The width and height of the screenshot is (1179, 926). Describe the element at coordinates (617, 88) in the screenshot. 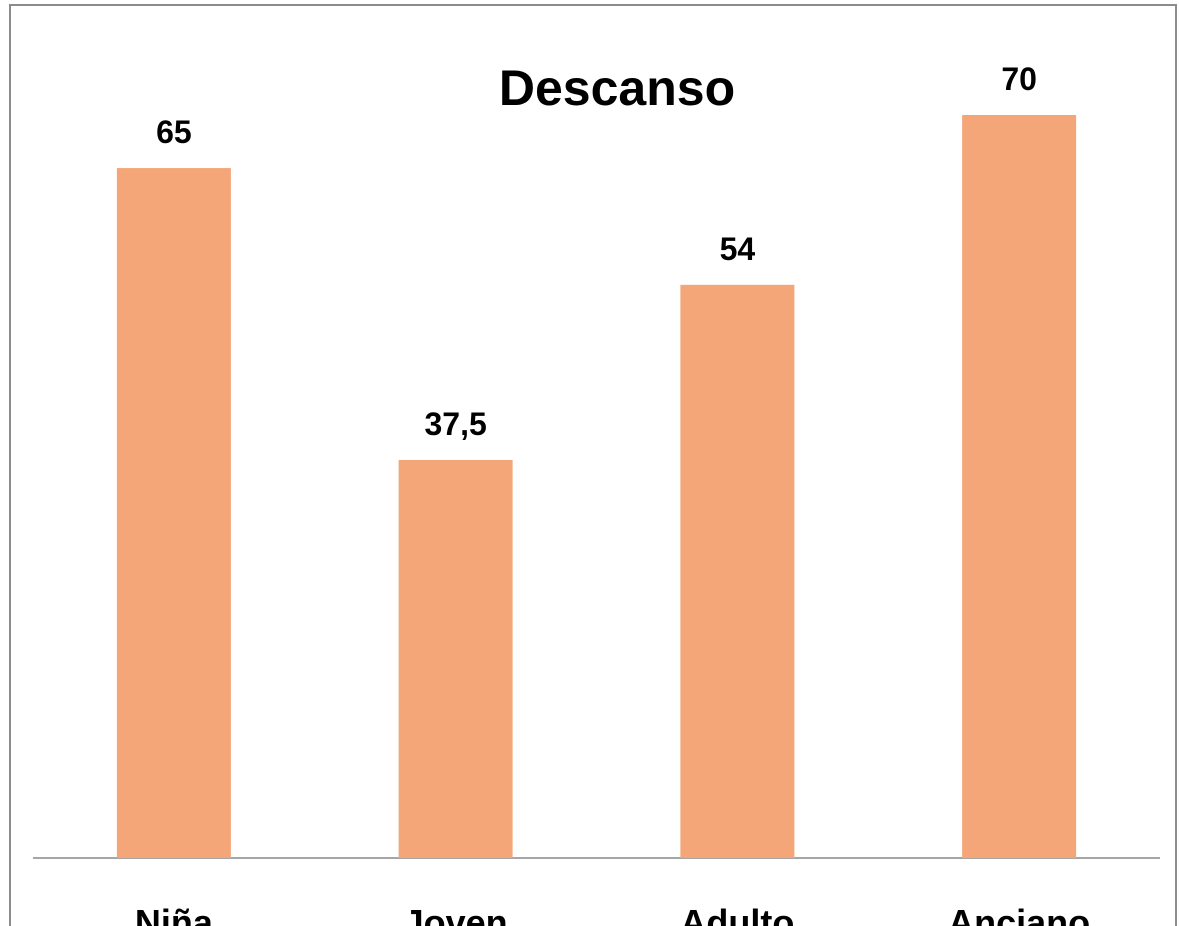

I see `chart-title: Descanso` at that location.